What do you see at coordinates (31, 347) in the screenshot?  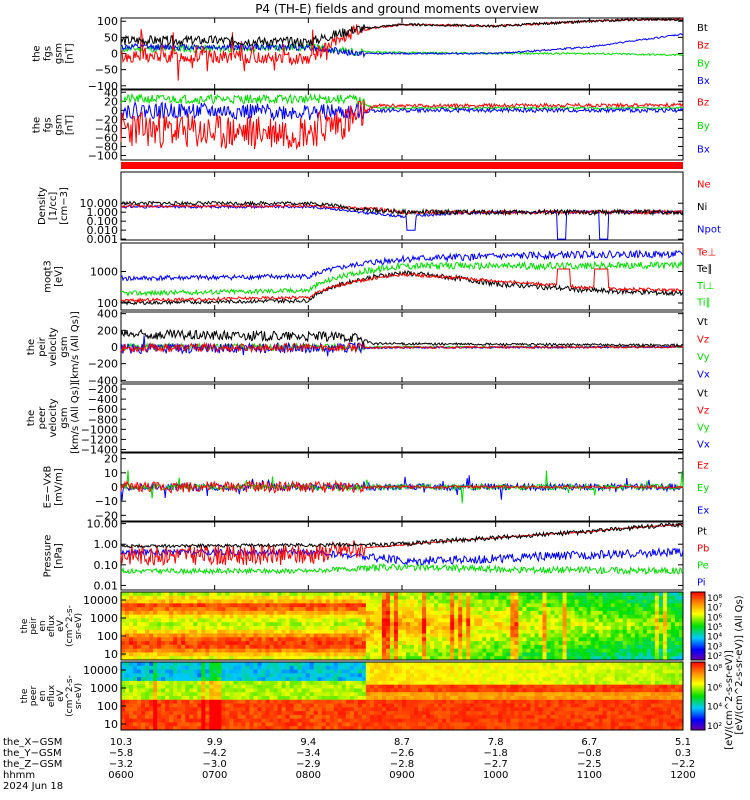 I see `y-label-line: the` at bounding box center [31, 347].